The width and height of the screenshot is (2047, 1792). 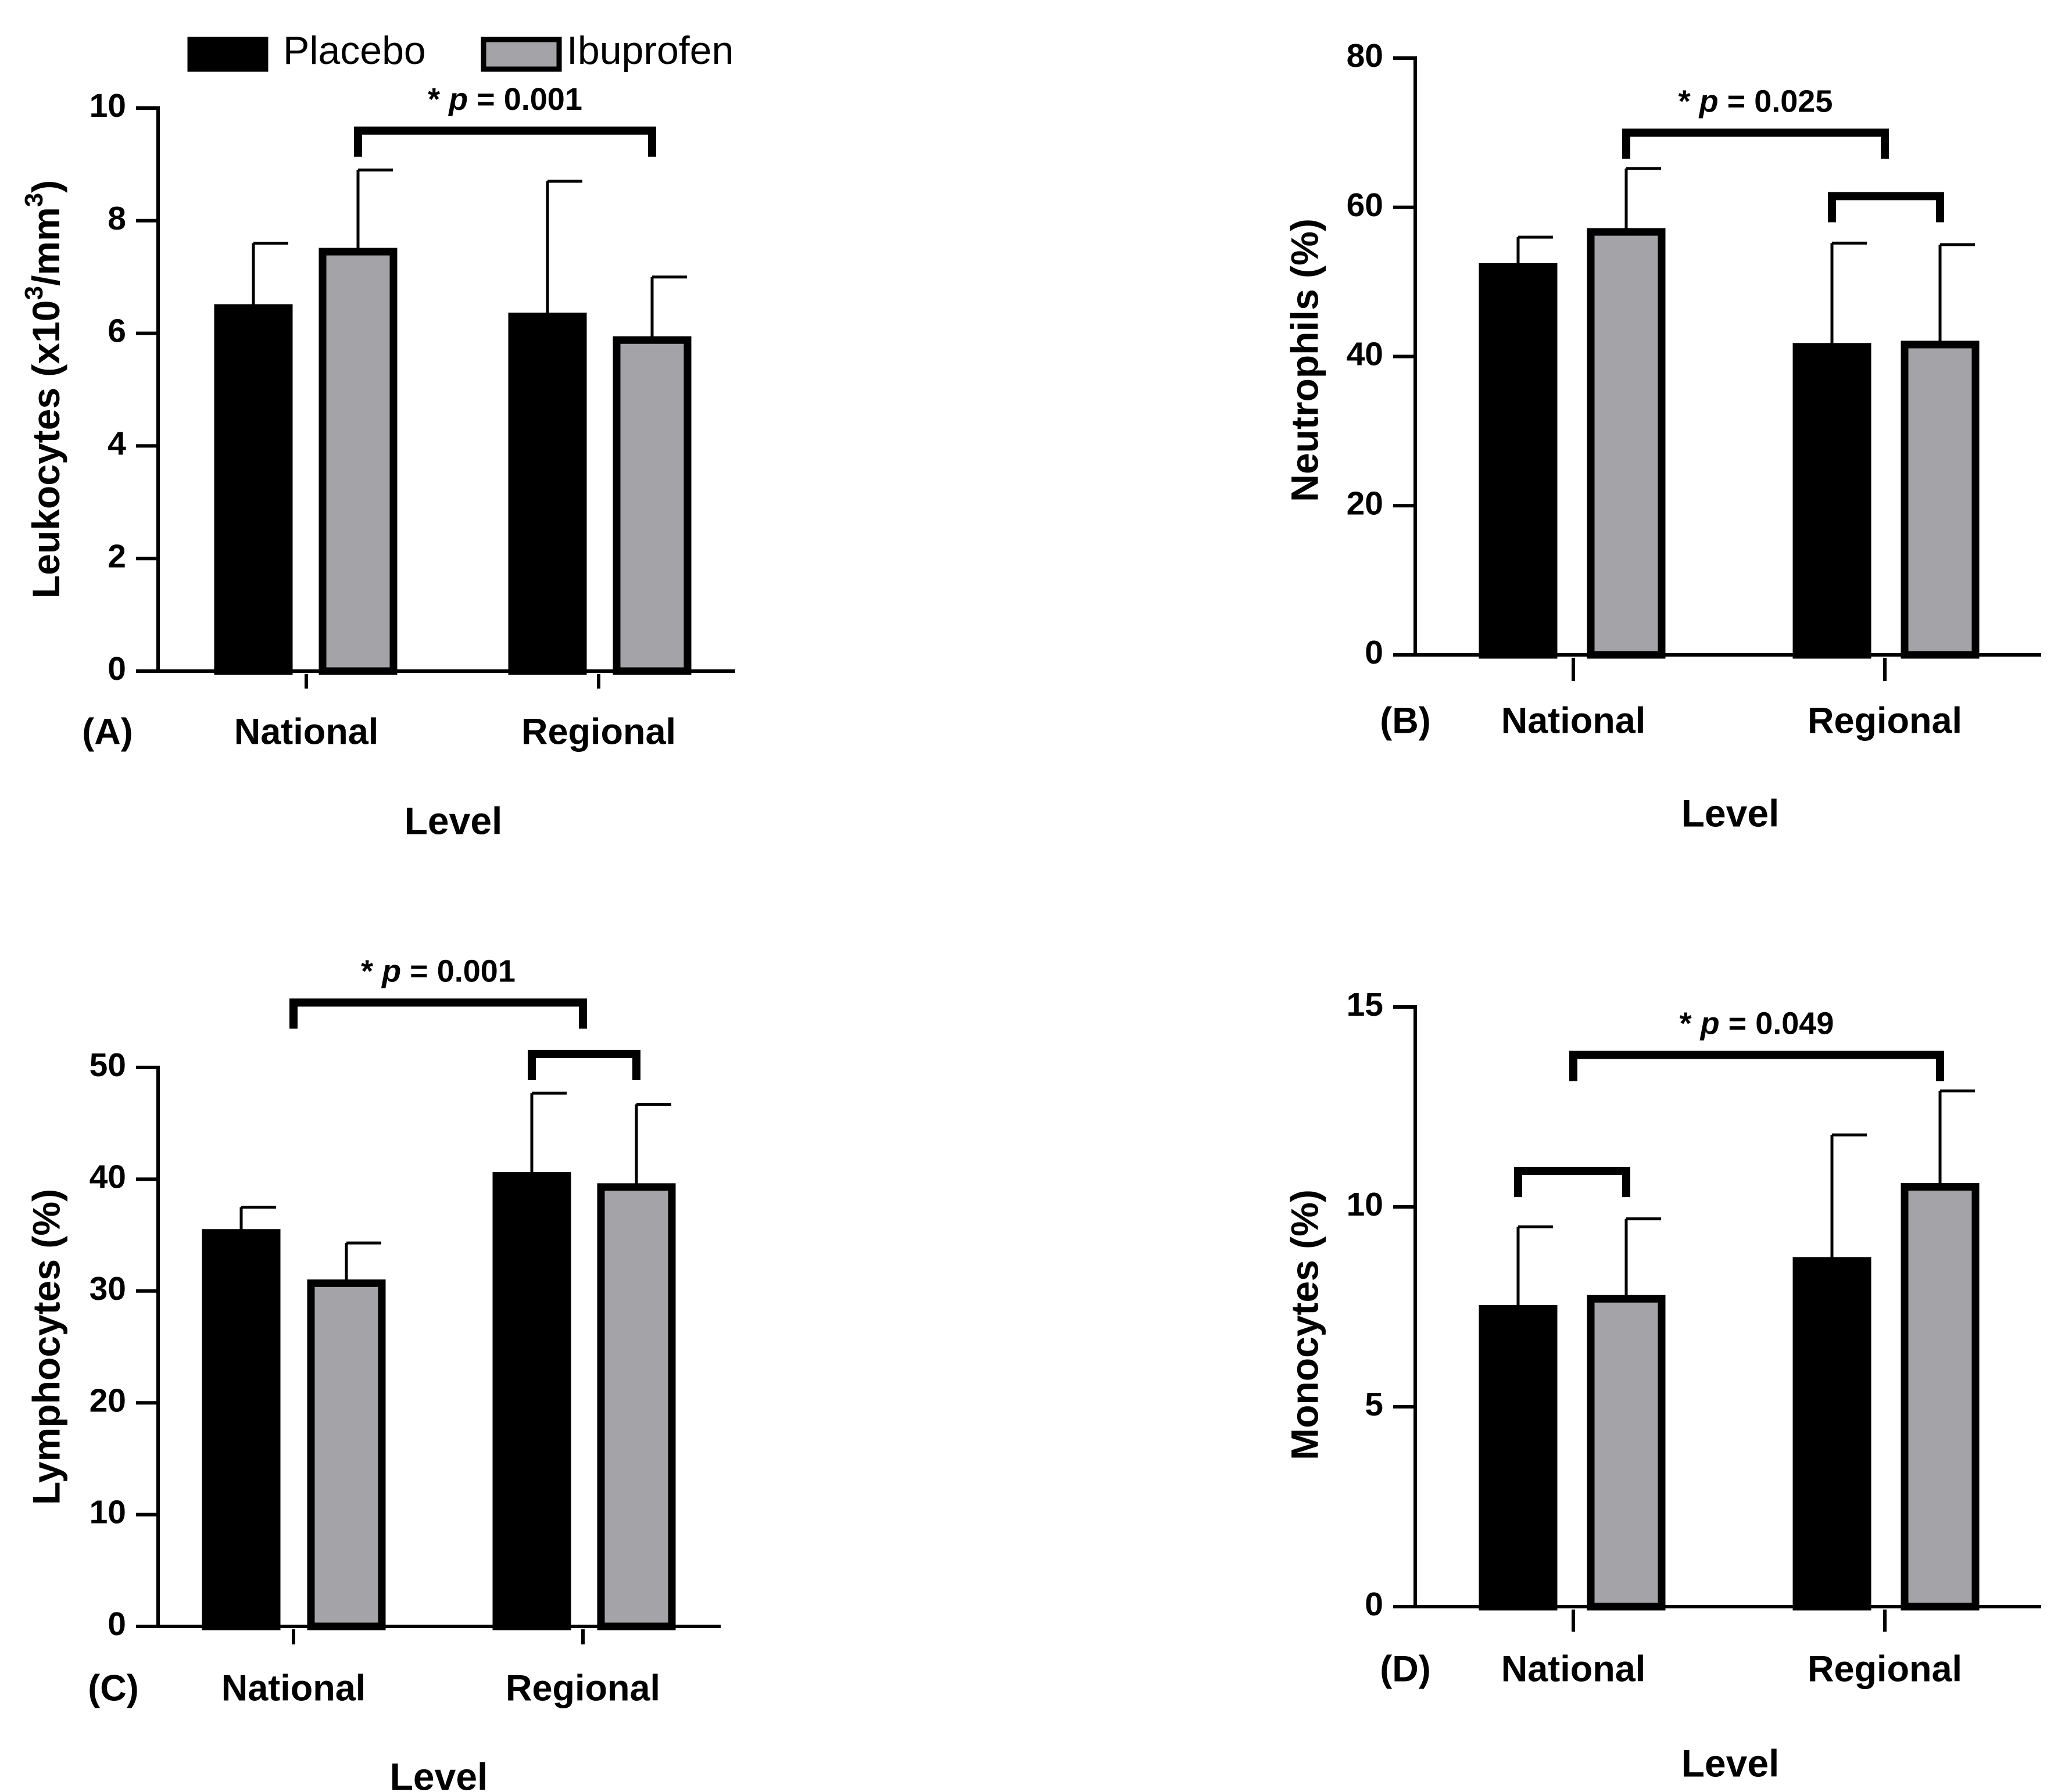 I want to click on significance-label: * p = 0.049, so click(x=1757, y=1023).